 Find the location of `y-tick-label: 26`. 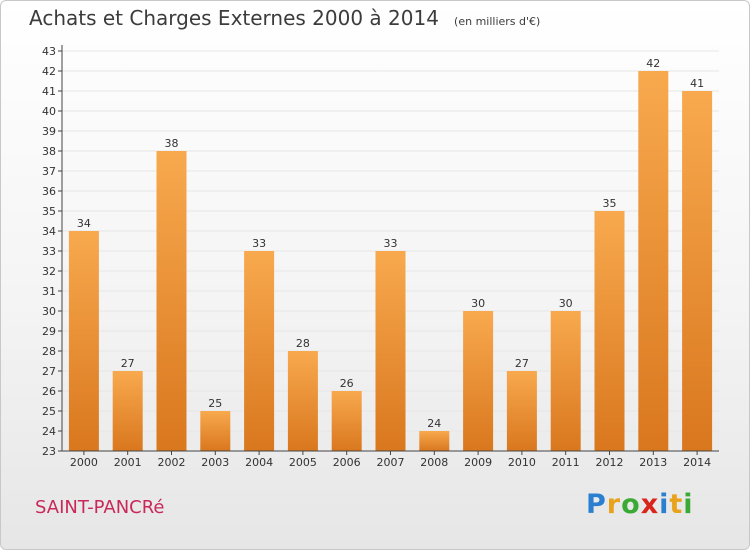

y-tick-label: 26 is located at coordinates (49, 391).